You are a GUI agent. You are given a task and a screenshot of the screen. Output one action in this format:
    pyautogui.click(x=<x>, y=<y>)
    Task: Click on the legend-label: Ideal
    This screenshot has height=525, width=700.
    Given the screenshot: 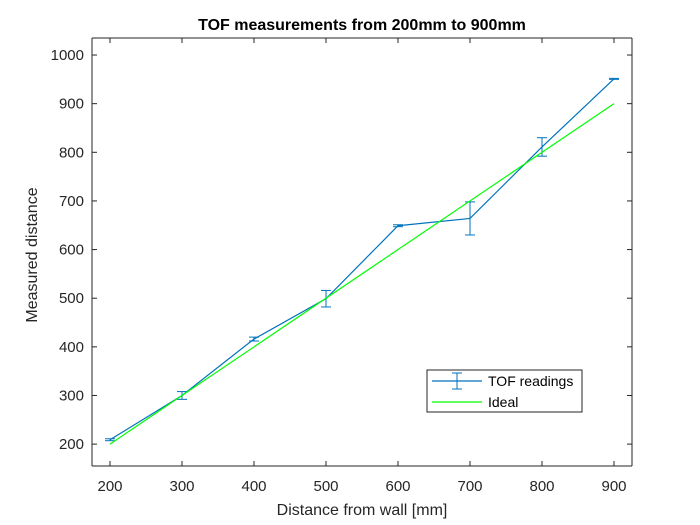 What is the action you would take?
    pyautogui.click(x=503, y=402)
    